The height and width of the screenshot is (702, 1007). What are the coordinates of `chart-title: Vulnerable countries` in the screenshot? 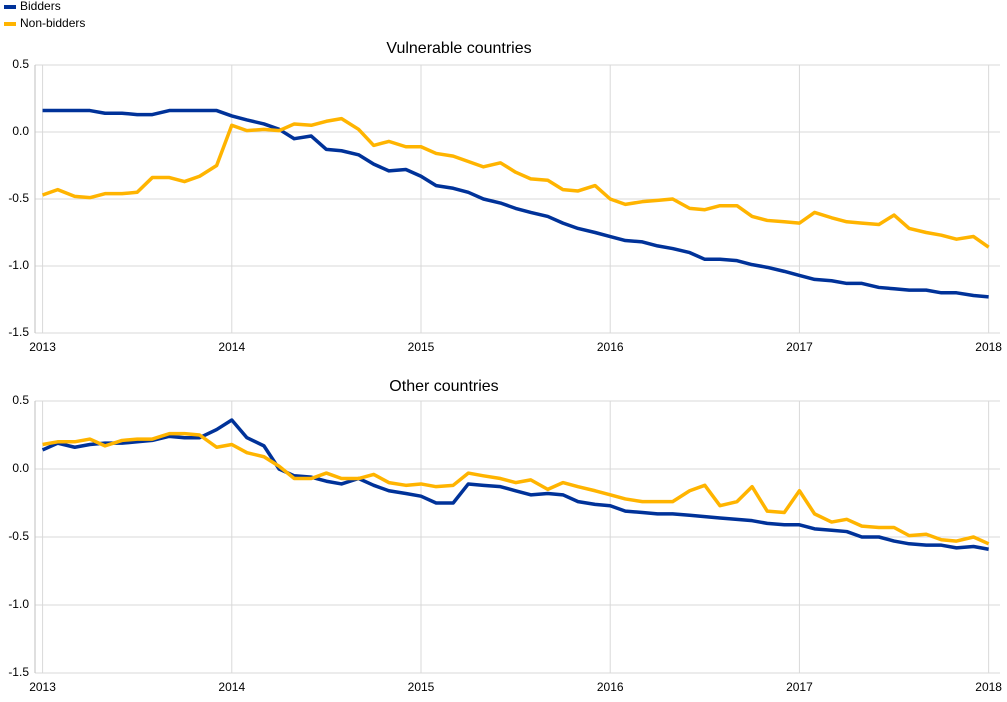 It's located at (458, 48).